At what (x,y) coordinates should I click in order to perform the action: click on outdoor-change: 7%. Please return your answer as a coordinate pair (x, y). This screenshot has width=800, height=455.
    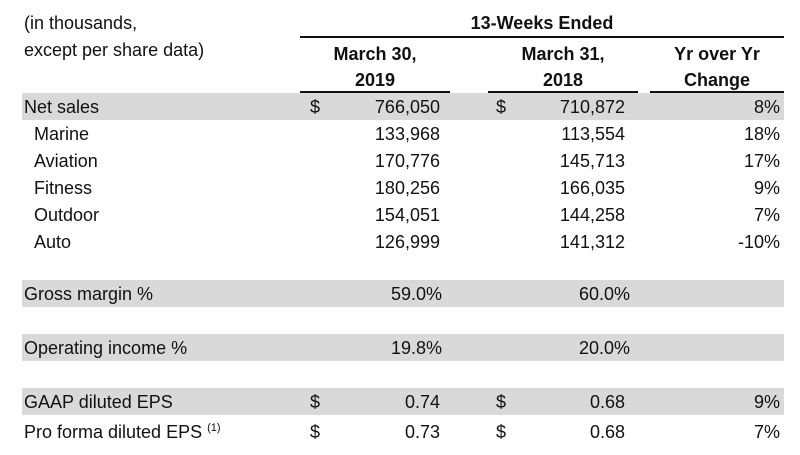
    Looking at the image, I should click on (766, 215).